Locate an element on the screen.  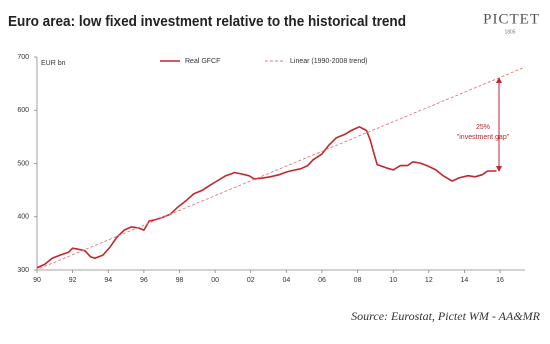
annotation: "investment gap" is located at coordinates (483, 137).